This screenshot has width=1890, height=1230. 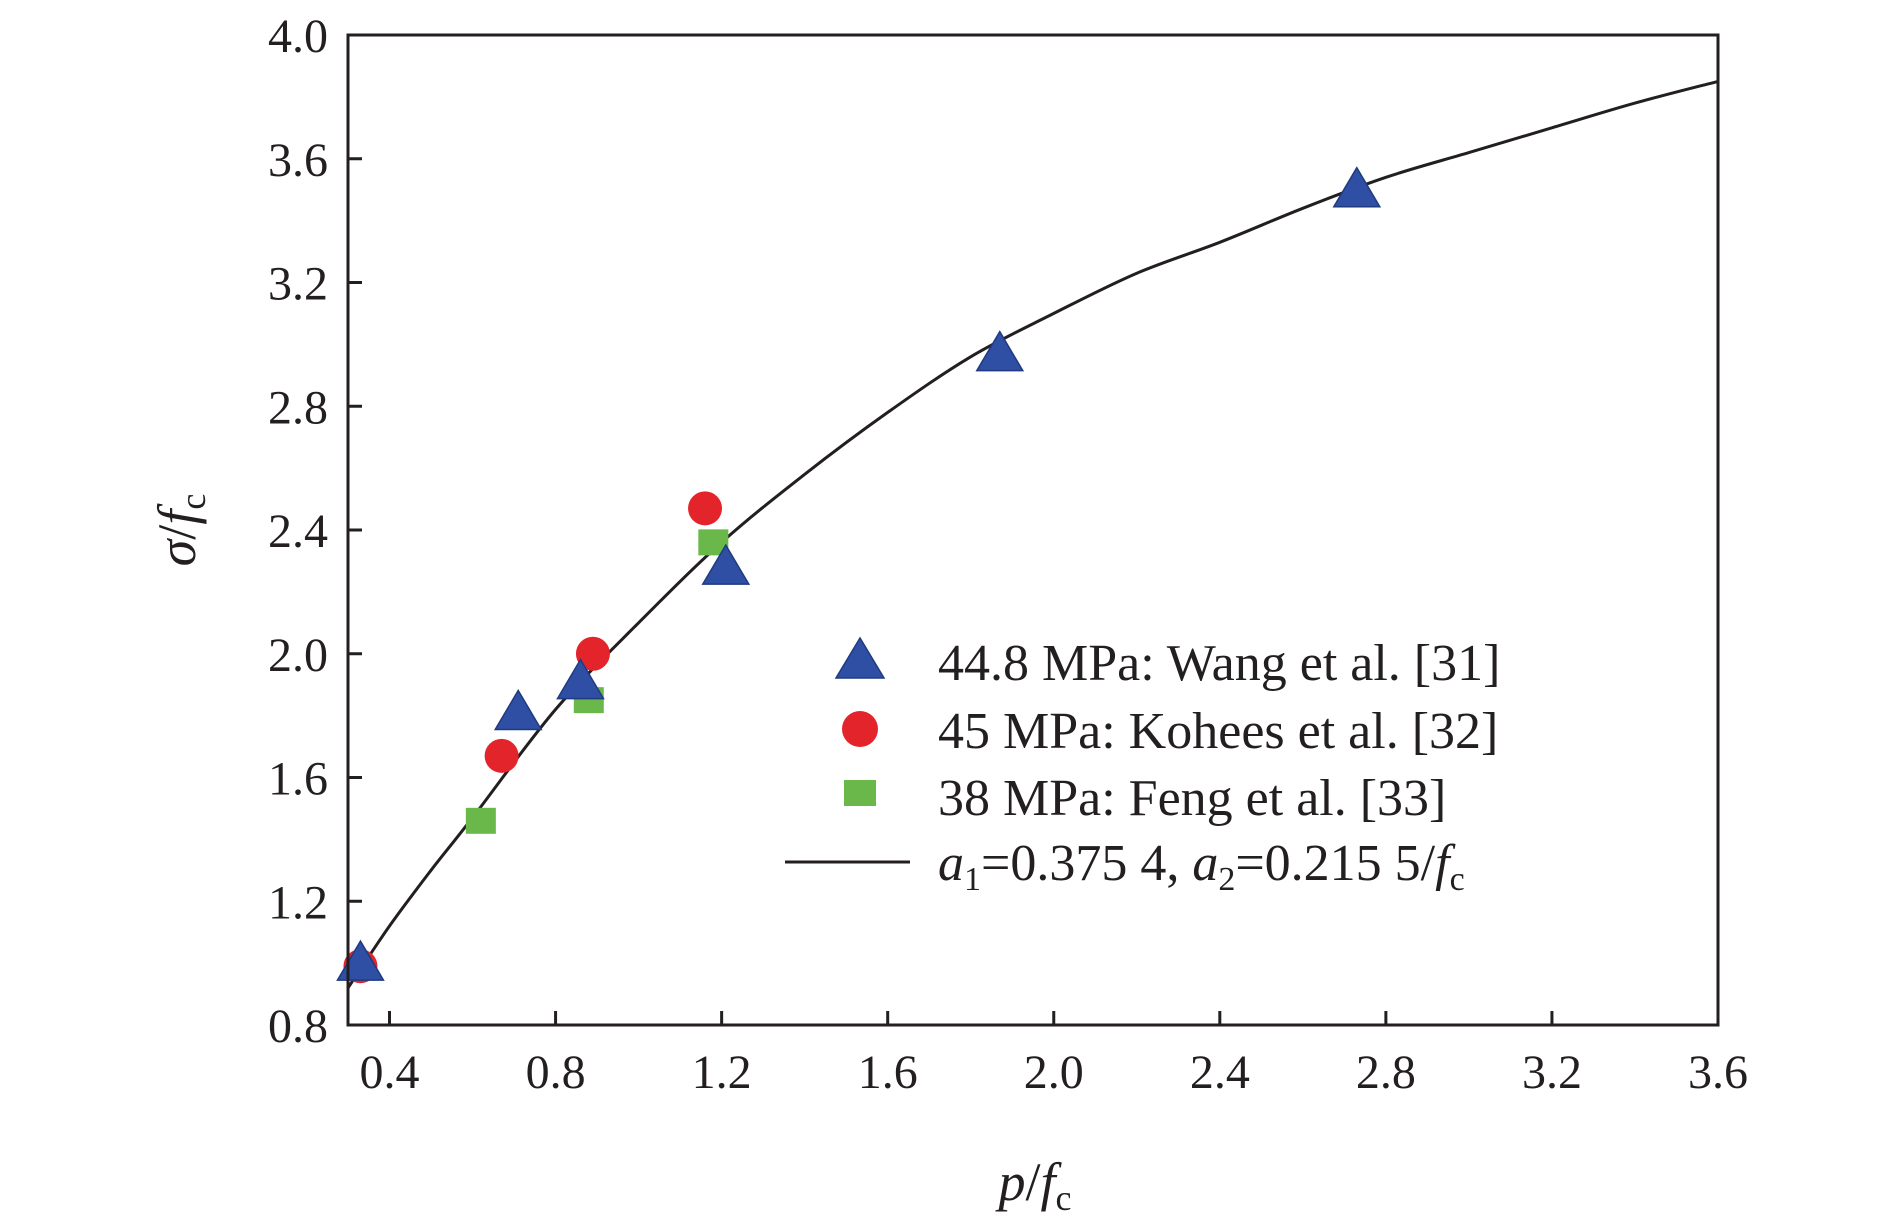 I want to click on y-axis-title-sub: c, so click(x=193, y=502).